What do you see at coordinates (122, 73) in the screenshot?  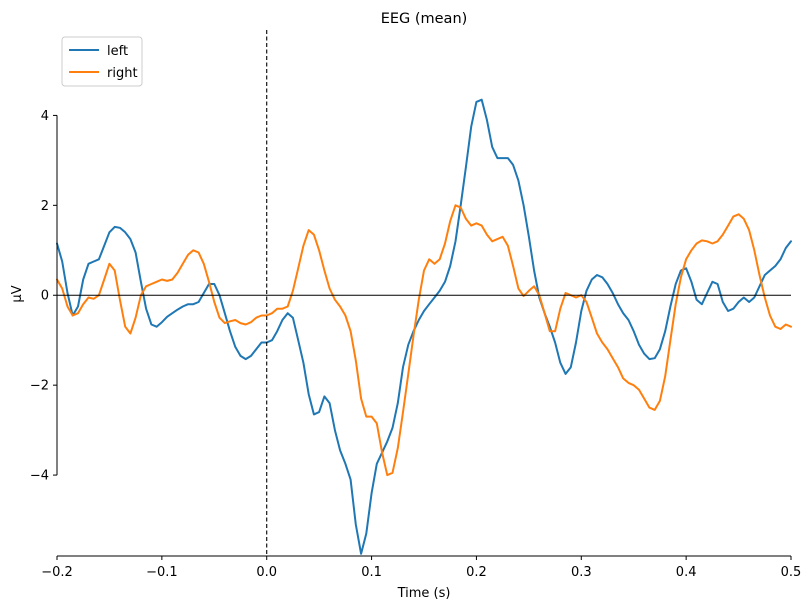 I see `legend-label-right: right` at bounding box center [122, 73].